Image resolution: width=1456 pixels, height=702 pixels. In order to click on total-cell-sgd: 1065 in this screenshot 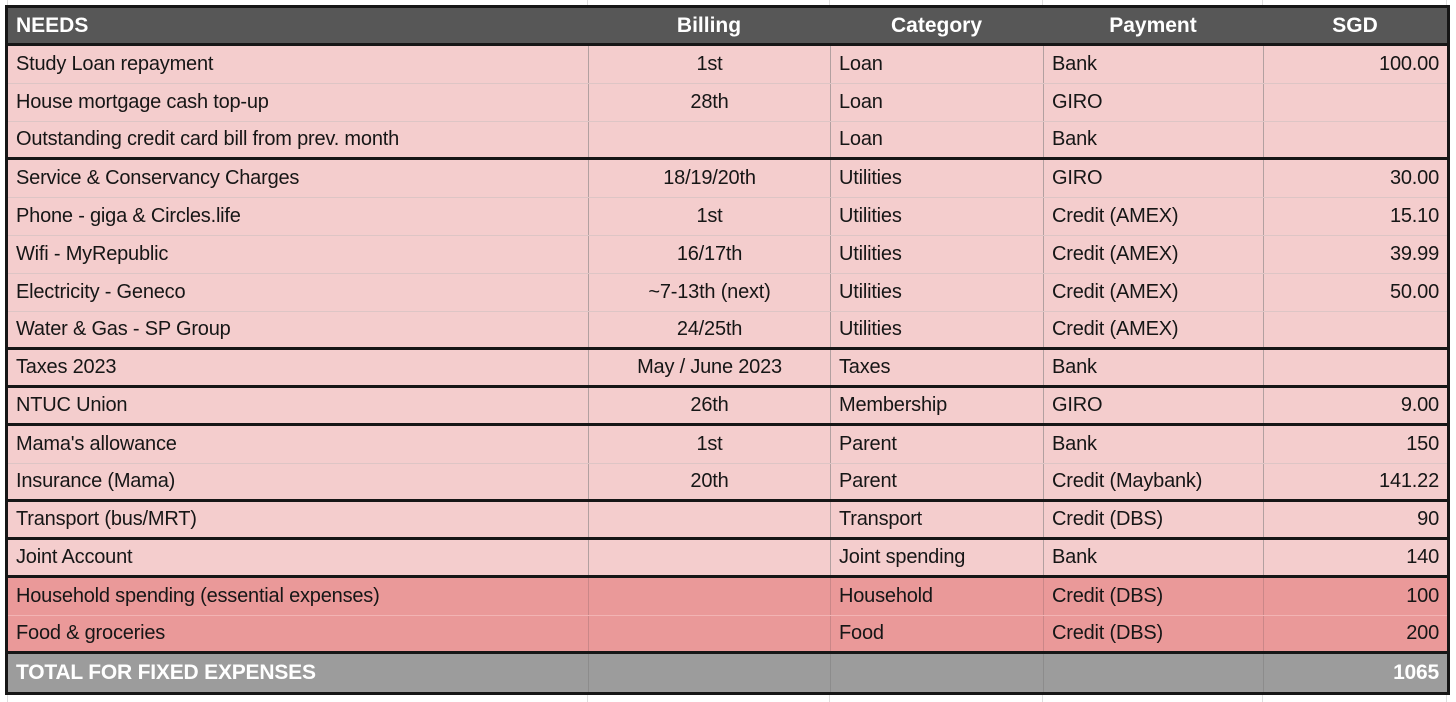, I will do `click(1355, 673)`.